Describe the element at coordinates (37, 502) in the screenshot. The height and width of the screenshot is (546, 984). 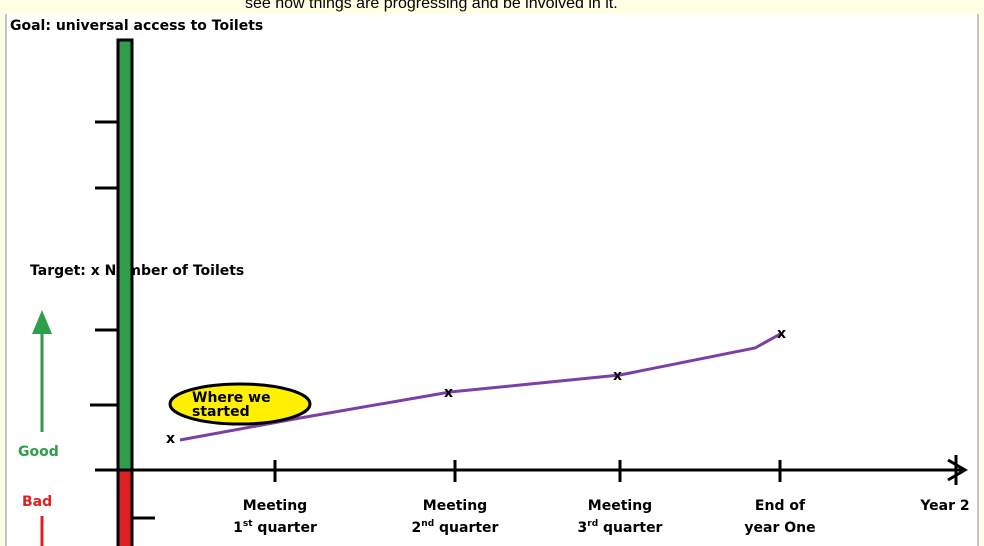
I see `bad-label: Bad` at that location.